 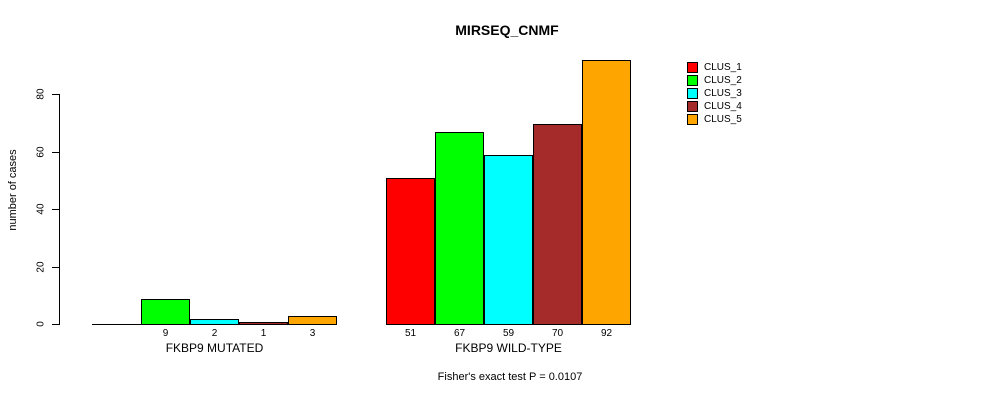 I want to click on legend-label: CLUS_1, so click(x=723, y=67).